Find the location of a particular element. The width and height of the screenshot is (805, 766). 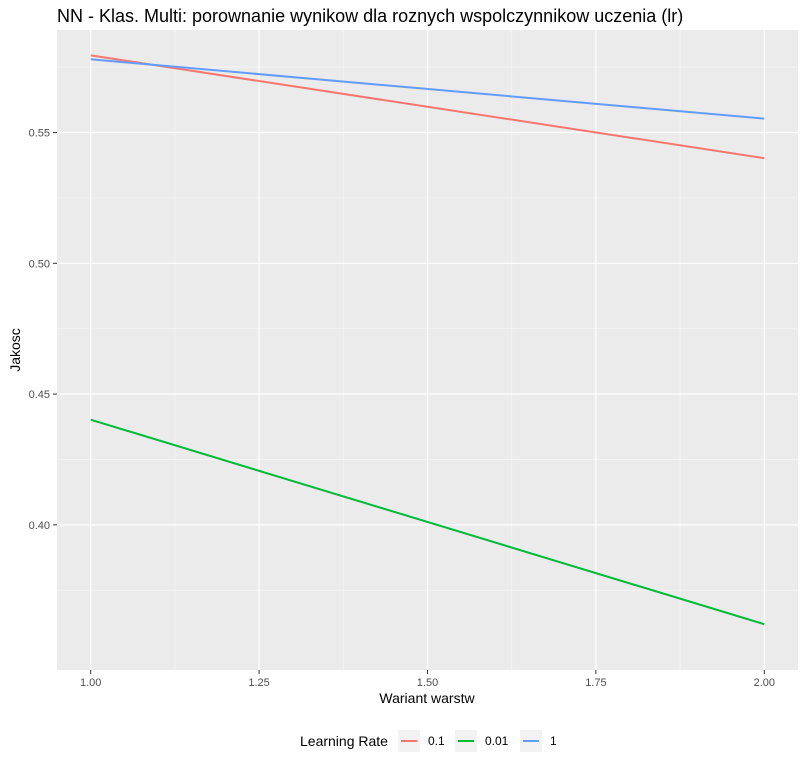

legend-label: 0.1 is located at coordinates (436, 741).